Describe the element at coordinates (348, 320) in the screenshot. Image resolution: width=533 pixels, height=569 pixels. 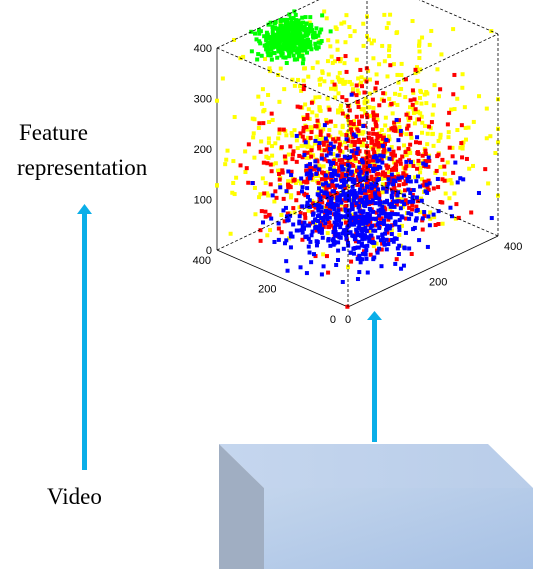
I see `x-tick-label: 0` at that location.